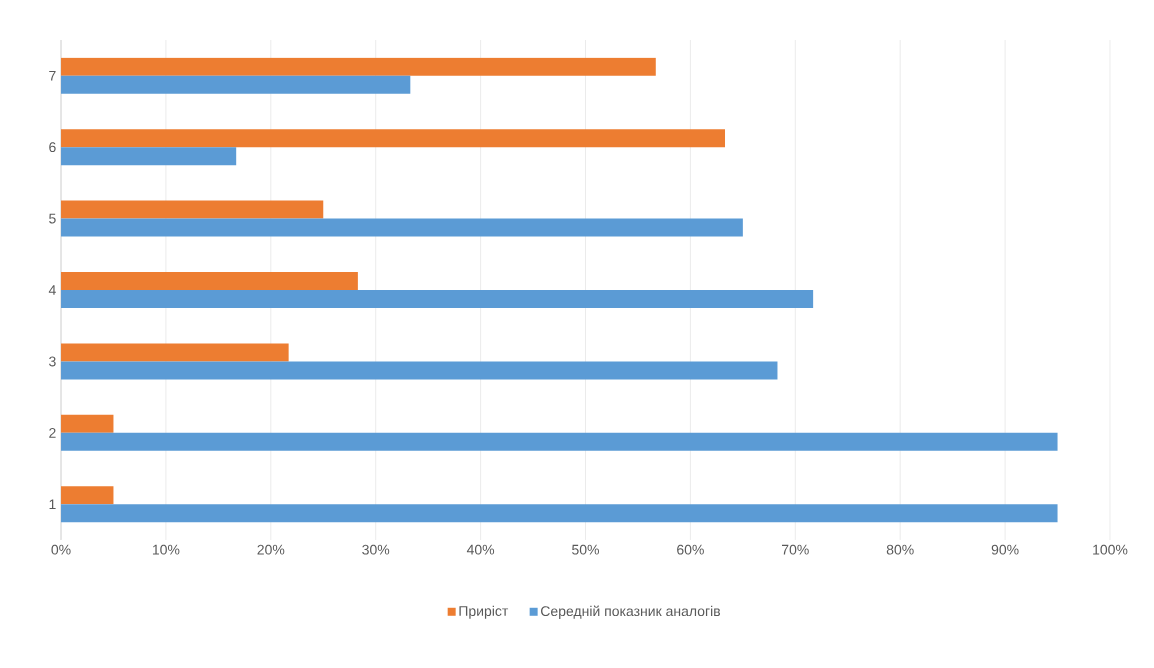 The width and height of the screenshot is (1154, 668). What do you see at coordinates (631, 612) in the screenshot?
I see `legend-label: Середній показник аналогів` at bounding box center [631, 612].